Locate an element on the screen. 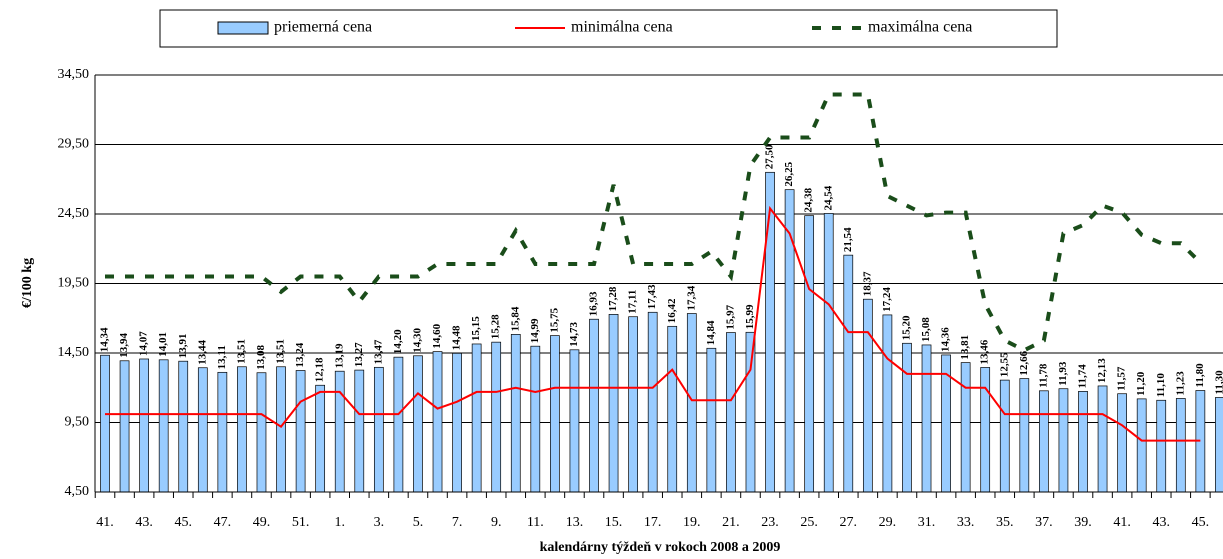 This screenshot has width=1223, height=559. value-label: 15,84 is located at coordinates (515, 318).